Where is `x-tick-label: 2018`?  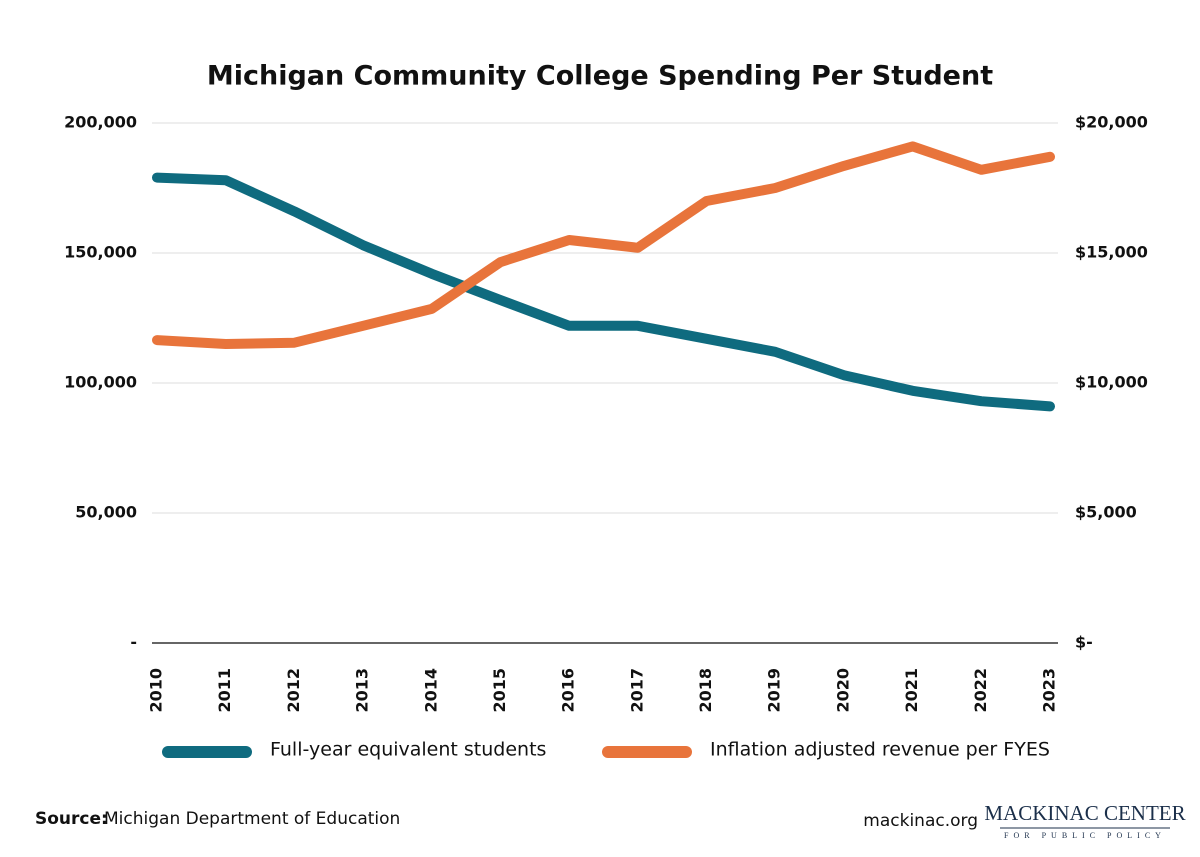 x-tick-label: 2018 is located at coordinates (705, 690).